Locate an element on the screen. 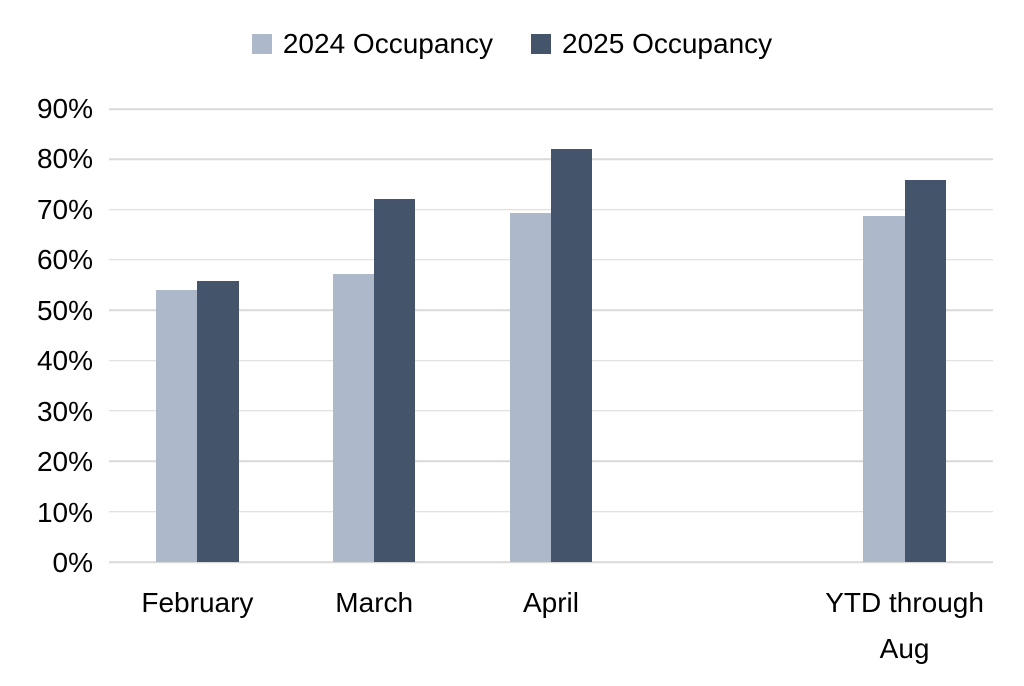  bar-2024-occupancy-ytd-through-aug is located at coordinates (884, 389).